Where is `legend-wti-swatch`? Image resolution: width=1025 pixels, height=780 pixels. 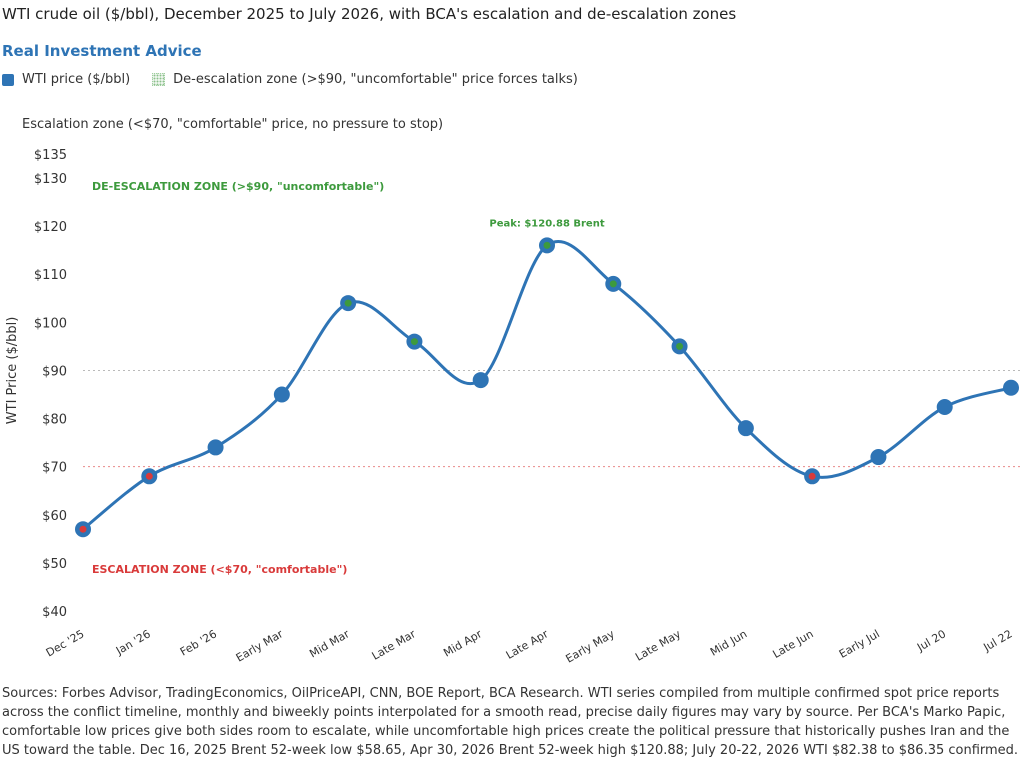
legend-wti-swatch is located at coordinates (8, 79).